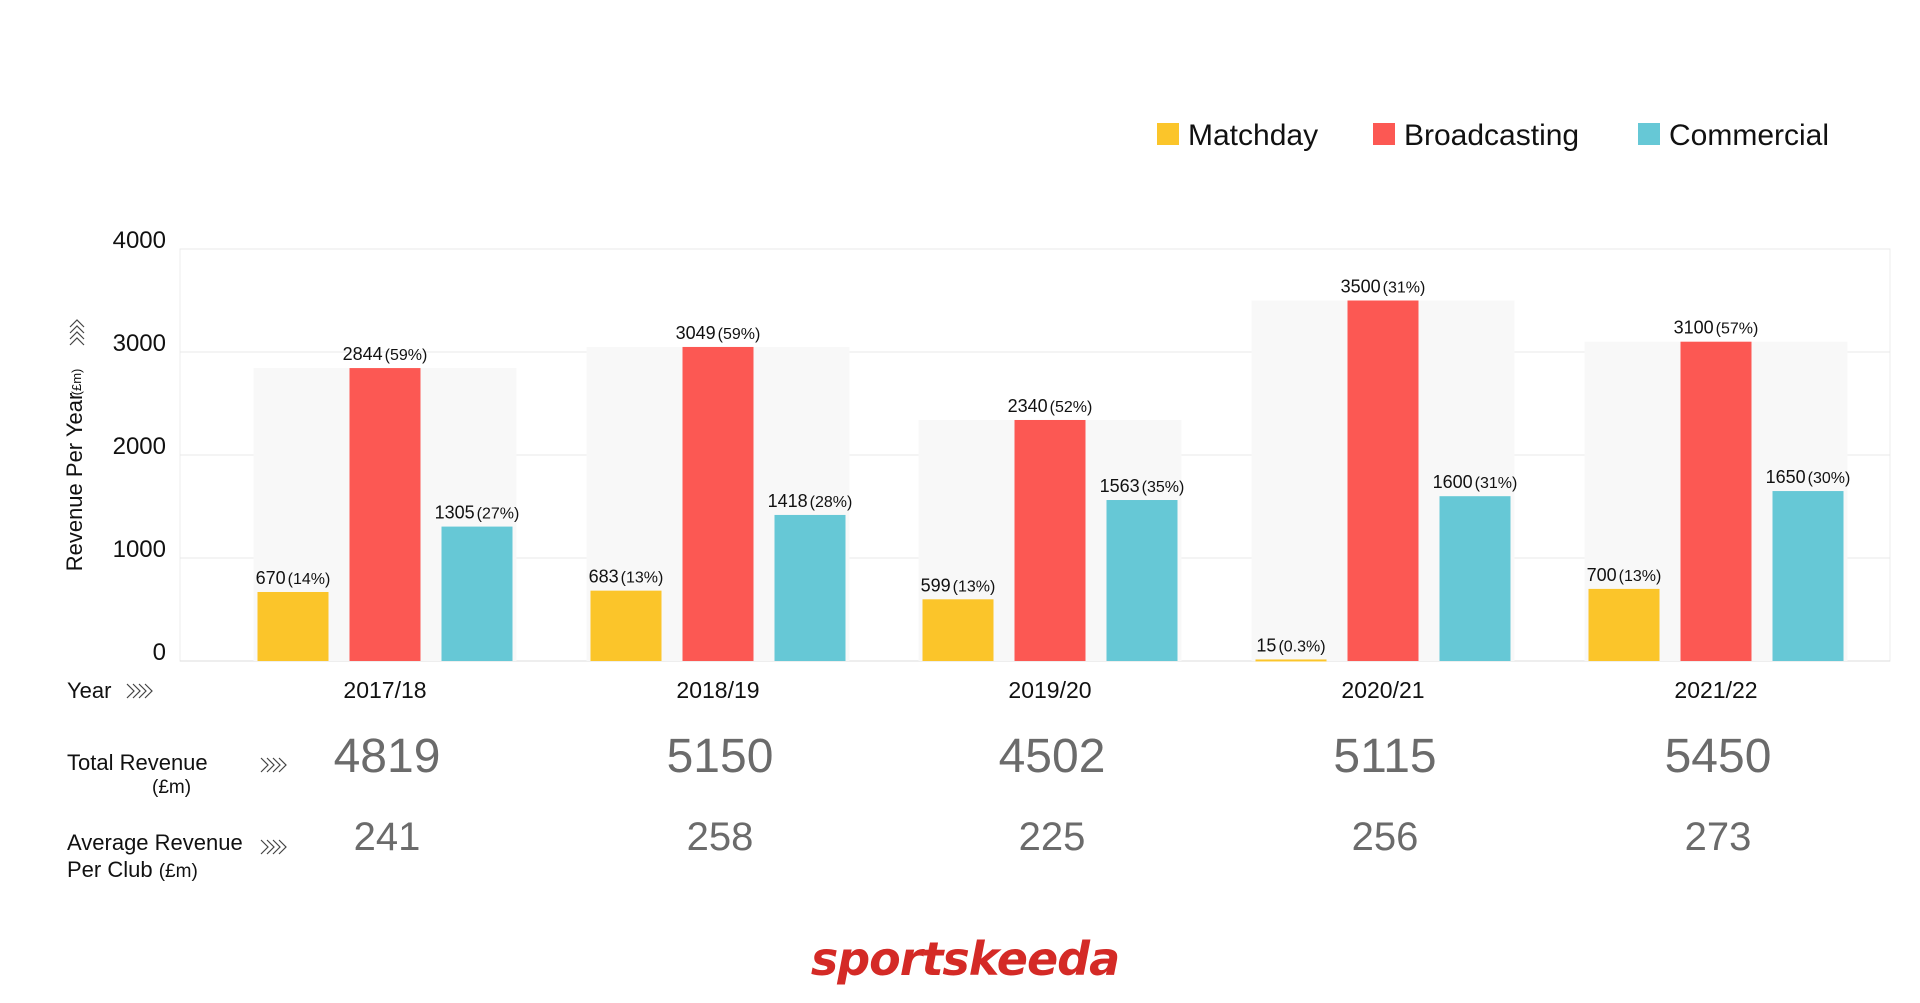 The width and height of the screenshot is (1920, 1003). What do you see at coordinates (1052, 837) in the screenshot?
I see `avg-revenue-value: 225` at bounding box center [1052, 837].